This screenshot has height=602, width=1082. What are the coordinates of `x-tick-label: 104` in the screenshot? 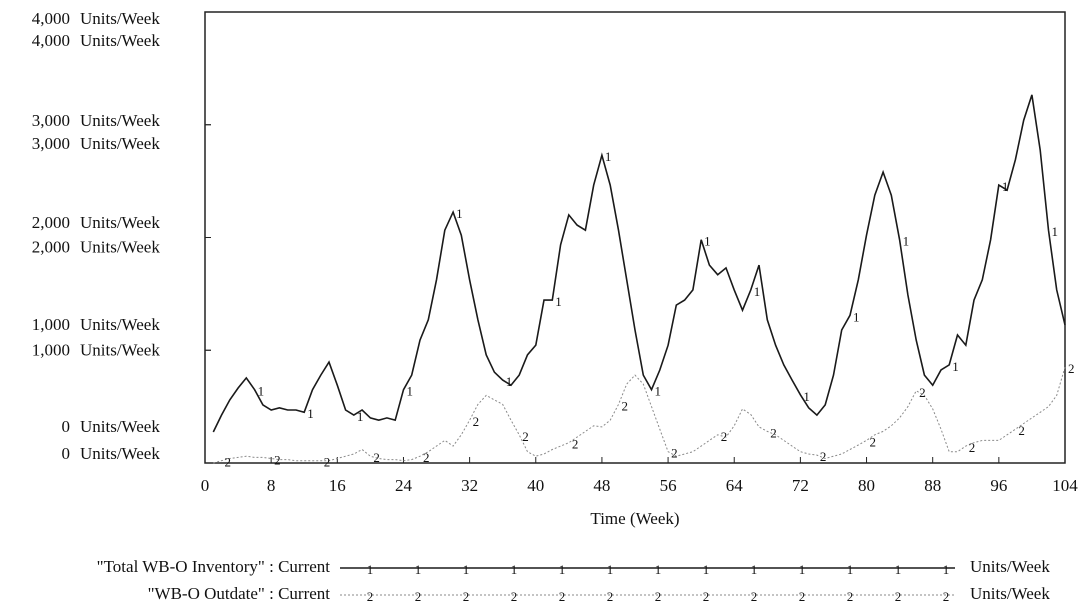 It's located at (1065, 485).